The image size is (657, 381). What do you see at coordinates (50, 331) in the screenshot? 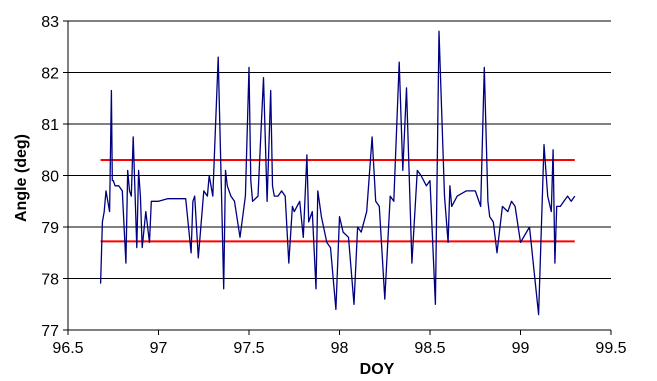
I see `y-tick-label: 77` at bounding box center [50, 331].